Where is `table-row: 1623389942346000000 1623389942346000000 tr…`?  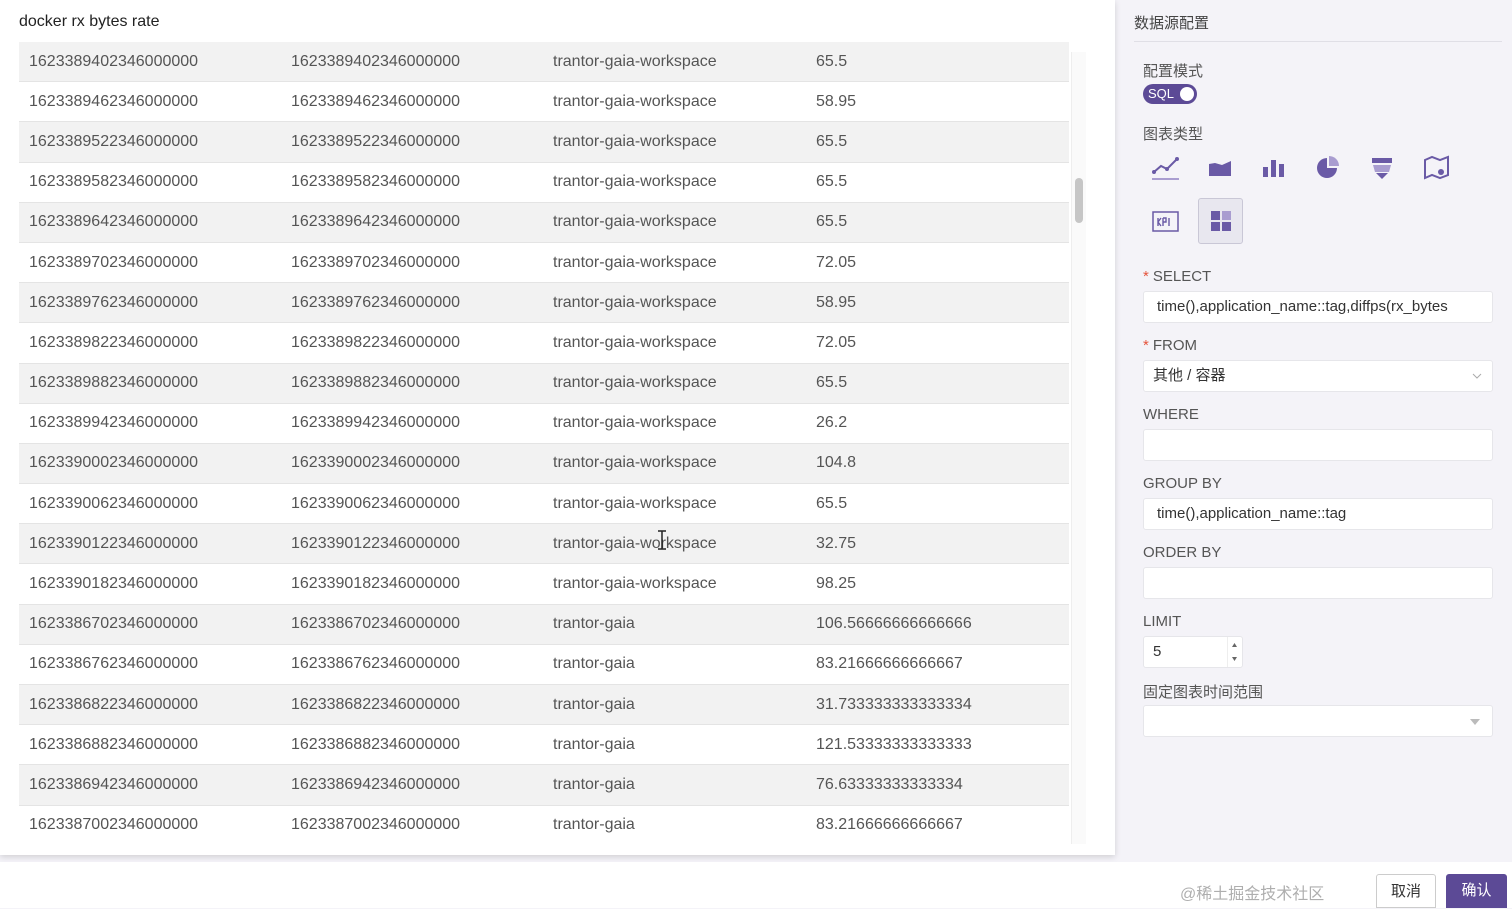
table-row: 1623389942346000000 1623389942346000000 tr… is located at coordinates (544, 424).